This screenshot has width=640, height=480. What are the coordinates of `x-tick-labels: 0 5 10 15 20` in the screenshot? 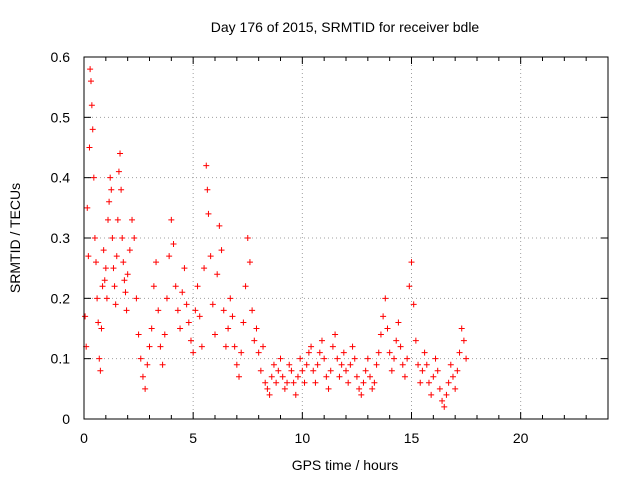 It's located at (304, 438).